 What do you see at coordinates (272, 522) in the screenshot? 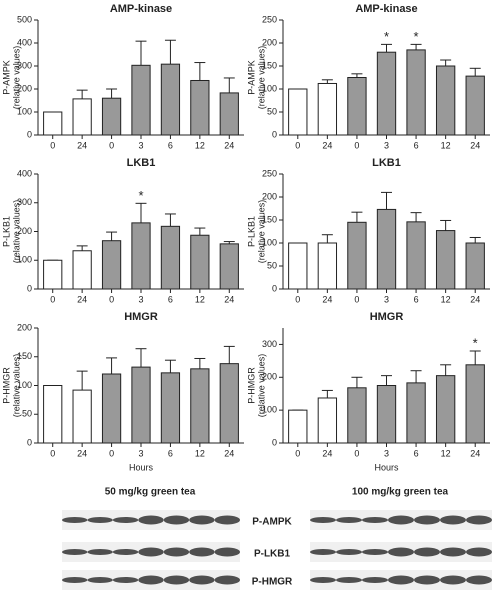
I see `blot-label: P-AMPK` at bounding box center [272, 522].